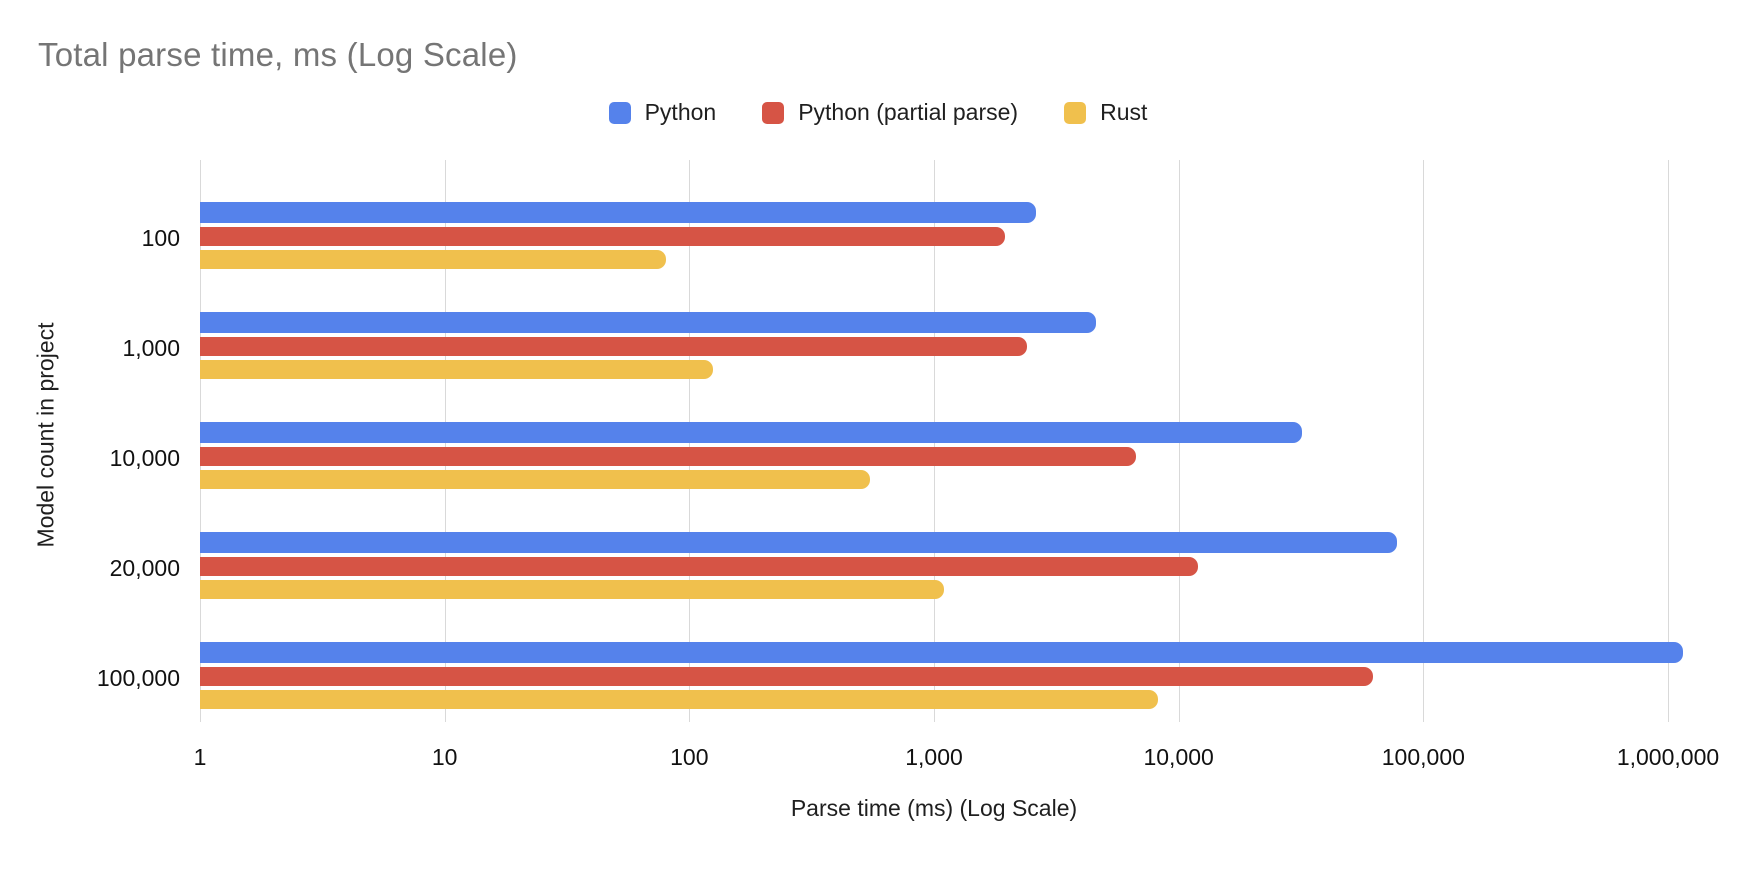 This screenshot has height=884, width=1756. Describe the element at coordinates (278, 54) in the screenshot. I see `chart-title: Total parse time, ms (Log Scale)` at that location.